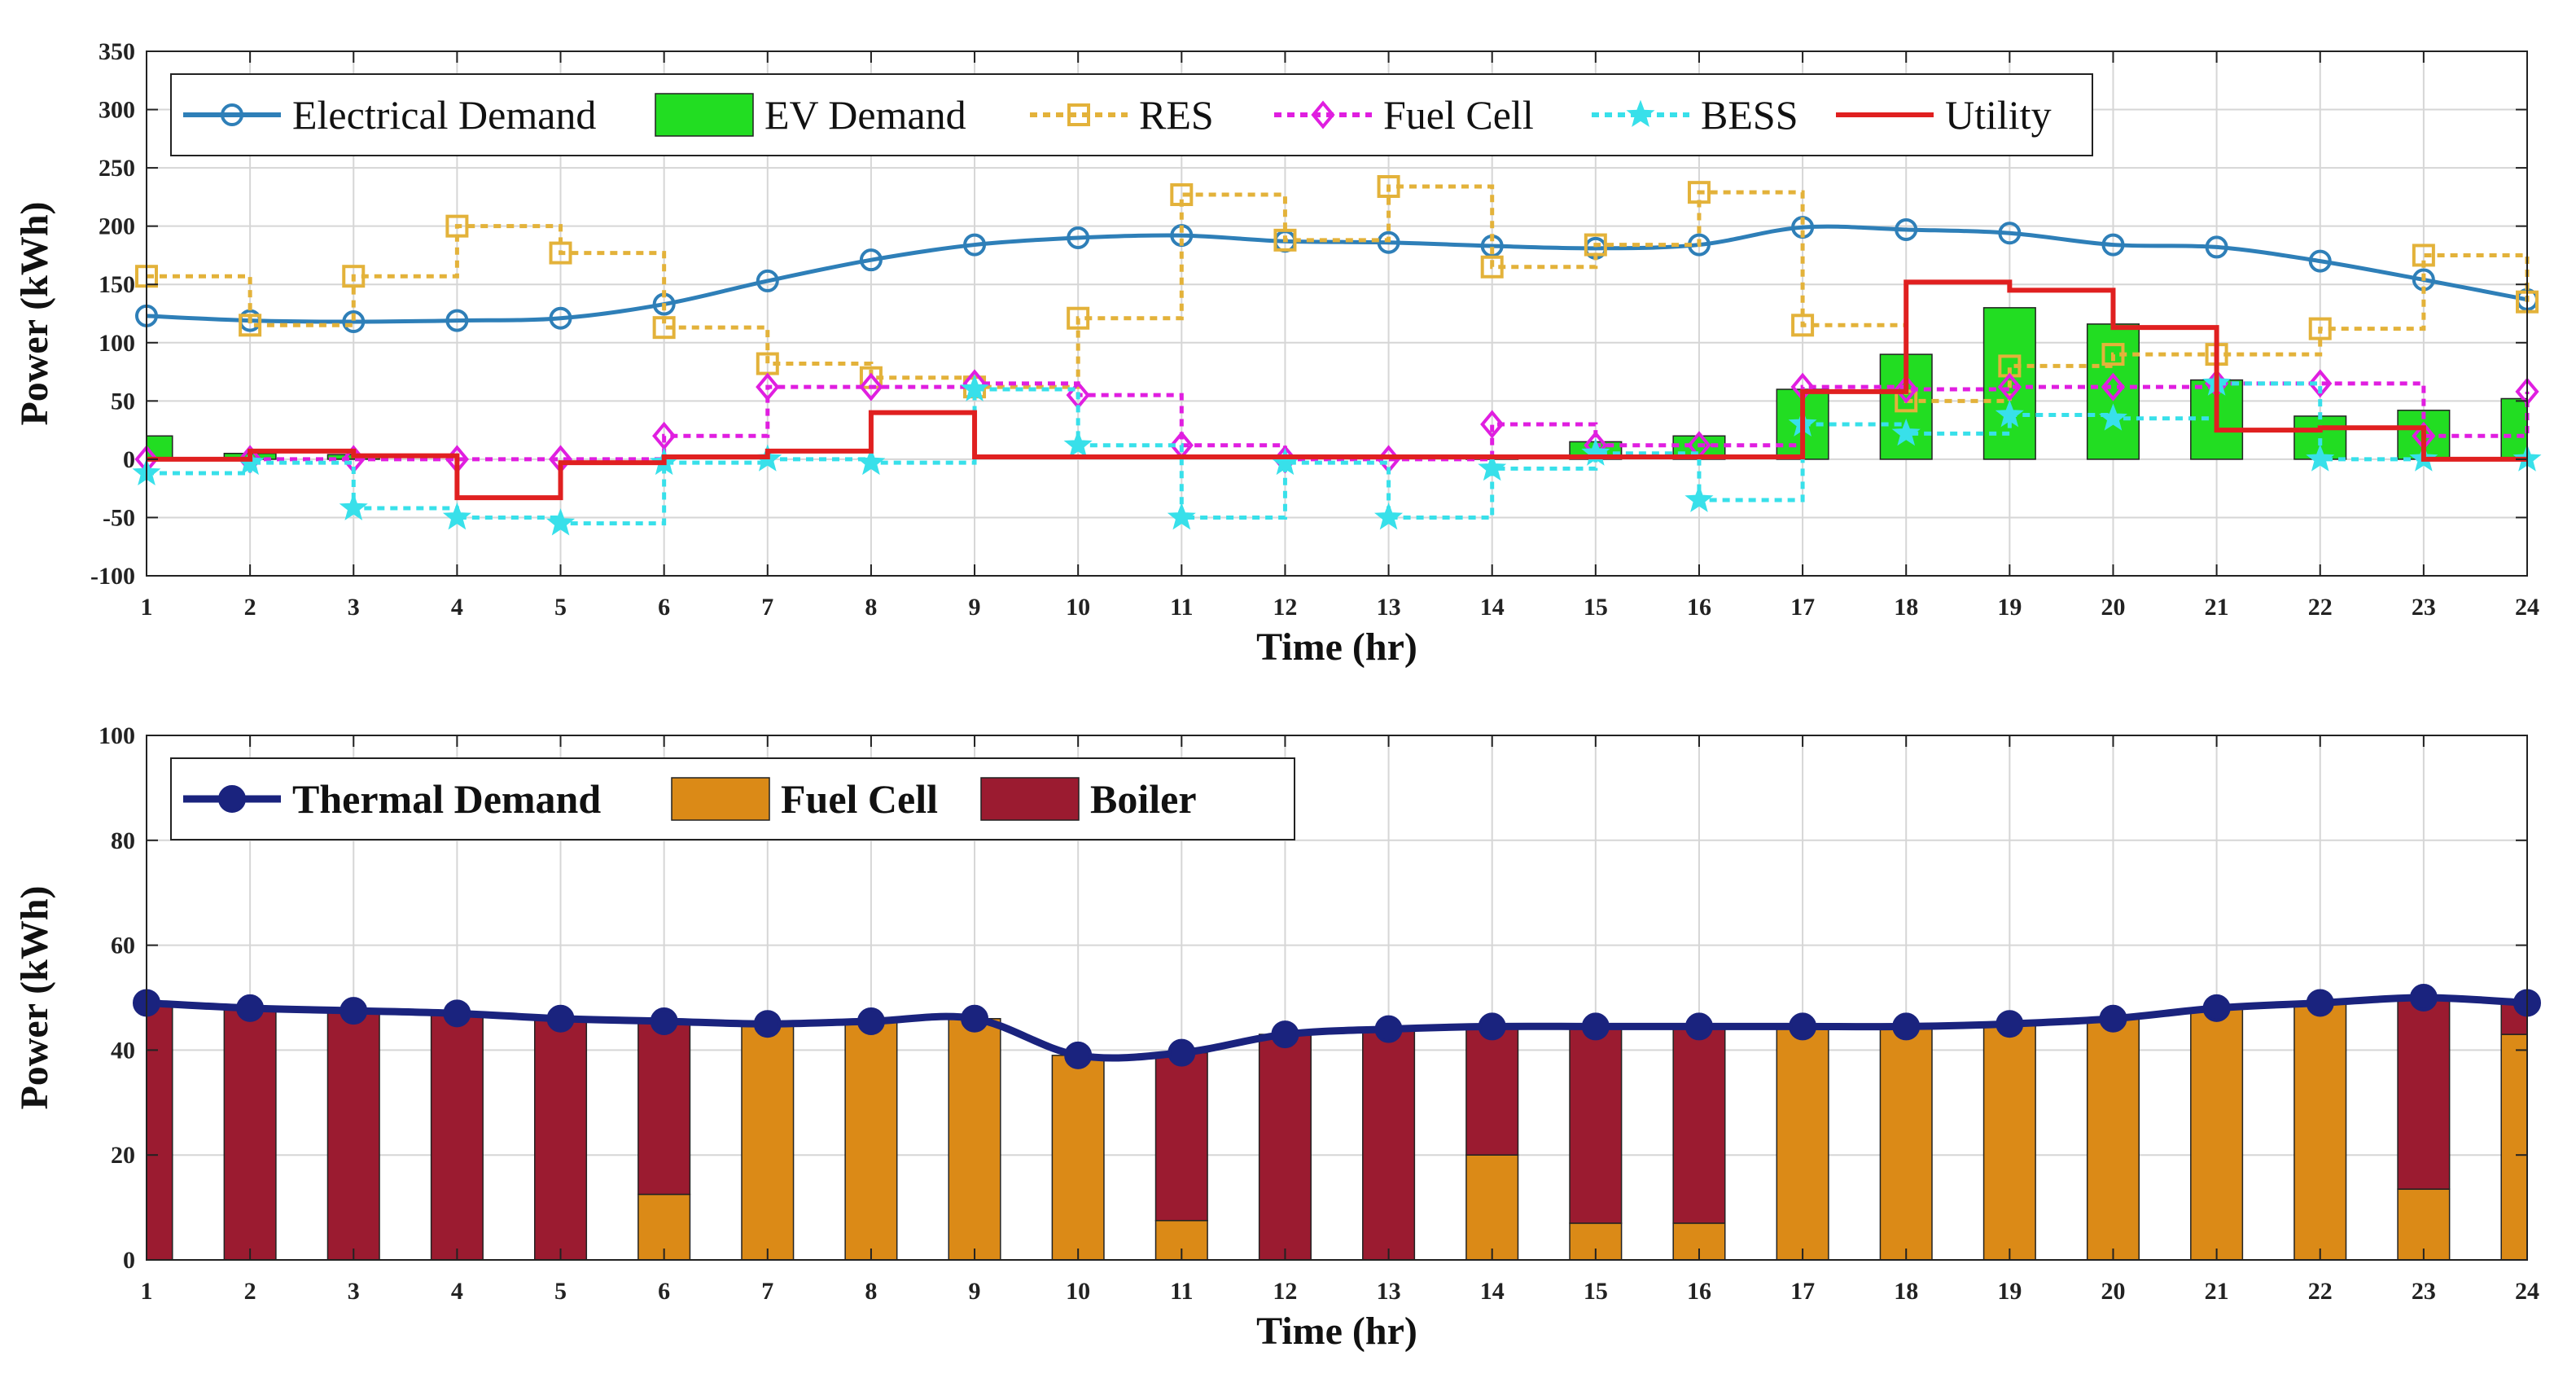 Image resolution: width=2576 pixels, height=1378 pixels. What do you see at coordinates (704, 115) in the screenshot?
I see `ev-demand-legend-swatch` at bounding box center [704, 115].